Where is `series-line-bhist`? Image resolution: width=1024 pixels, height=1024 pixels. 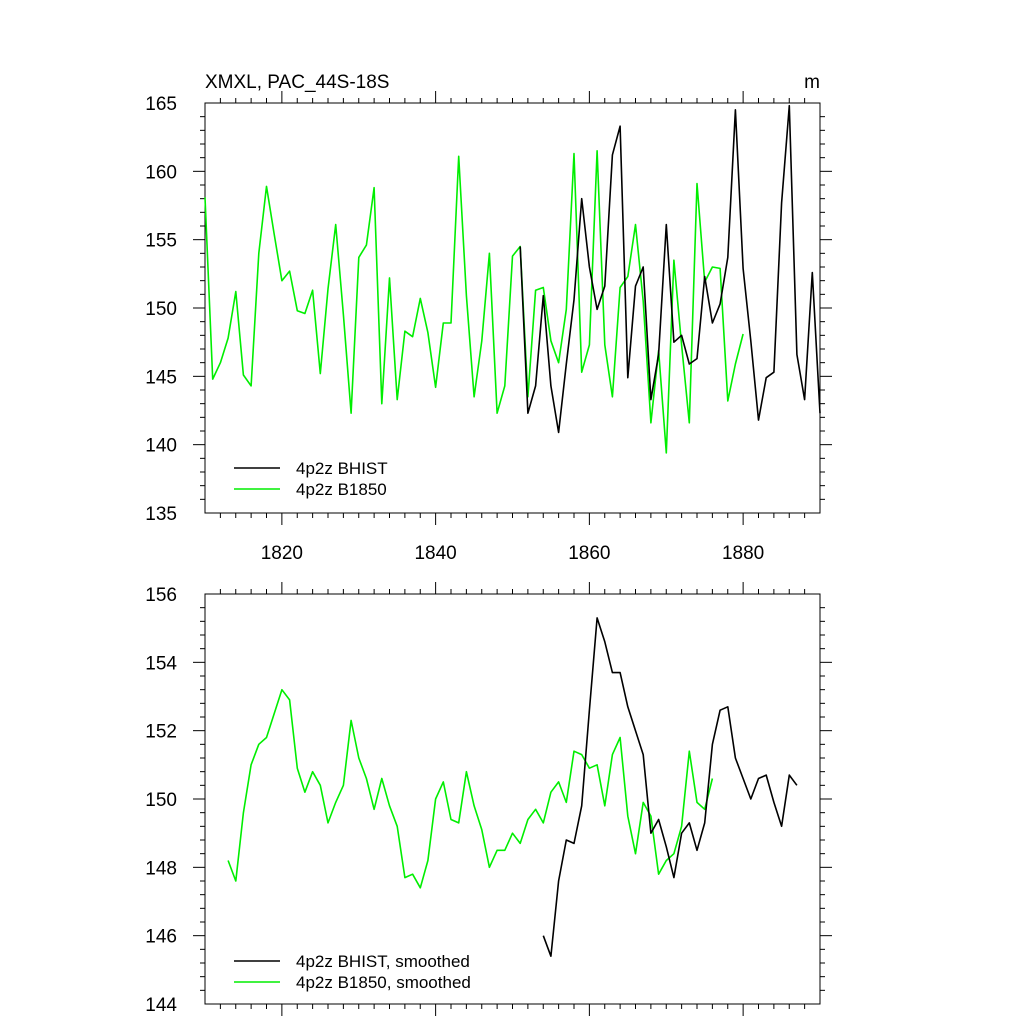 series-line-bhist is located at coordinates (670, 269).